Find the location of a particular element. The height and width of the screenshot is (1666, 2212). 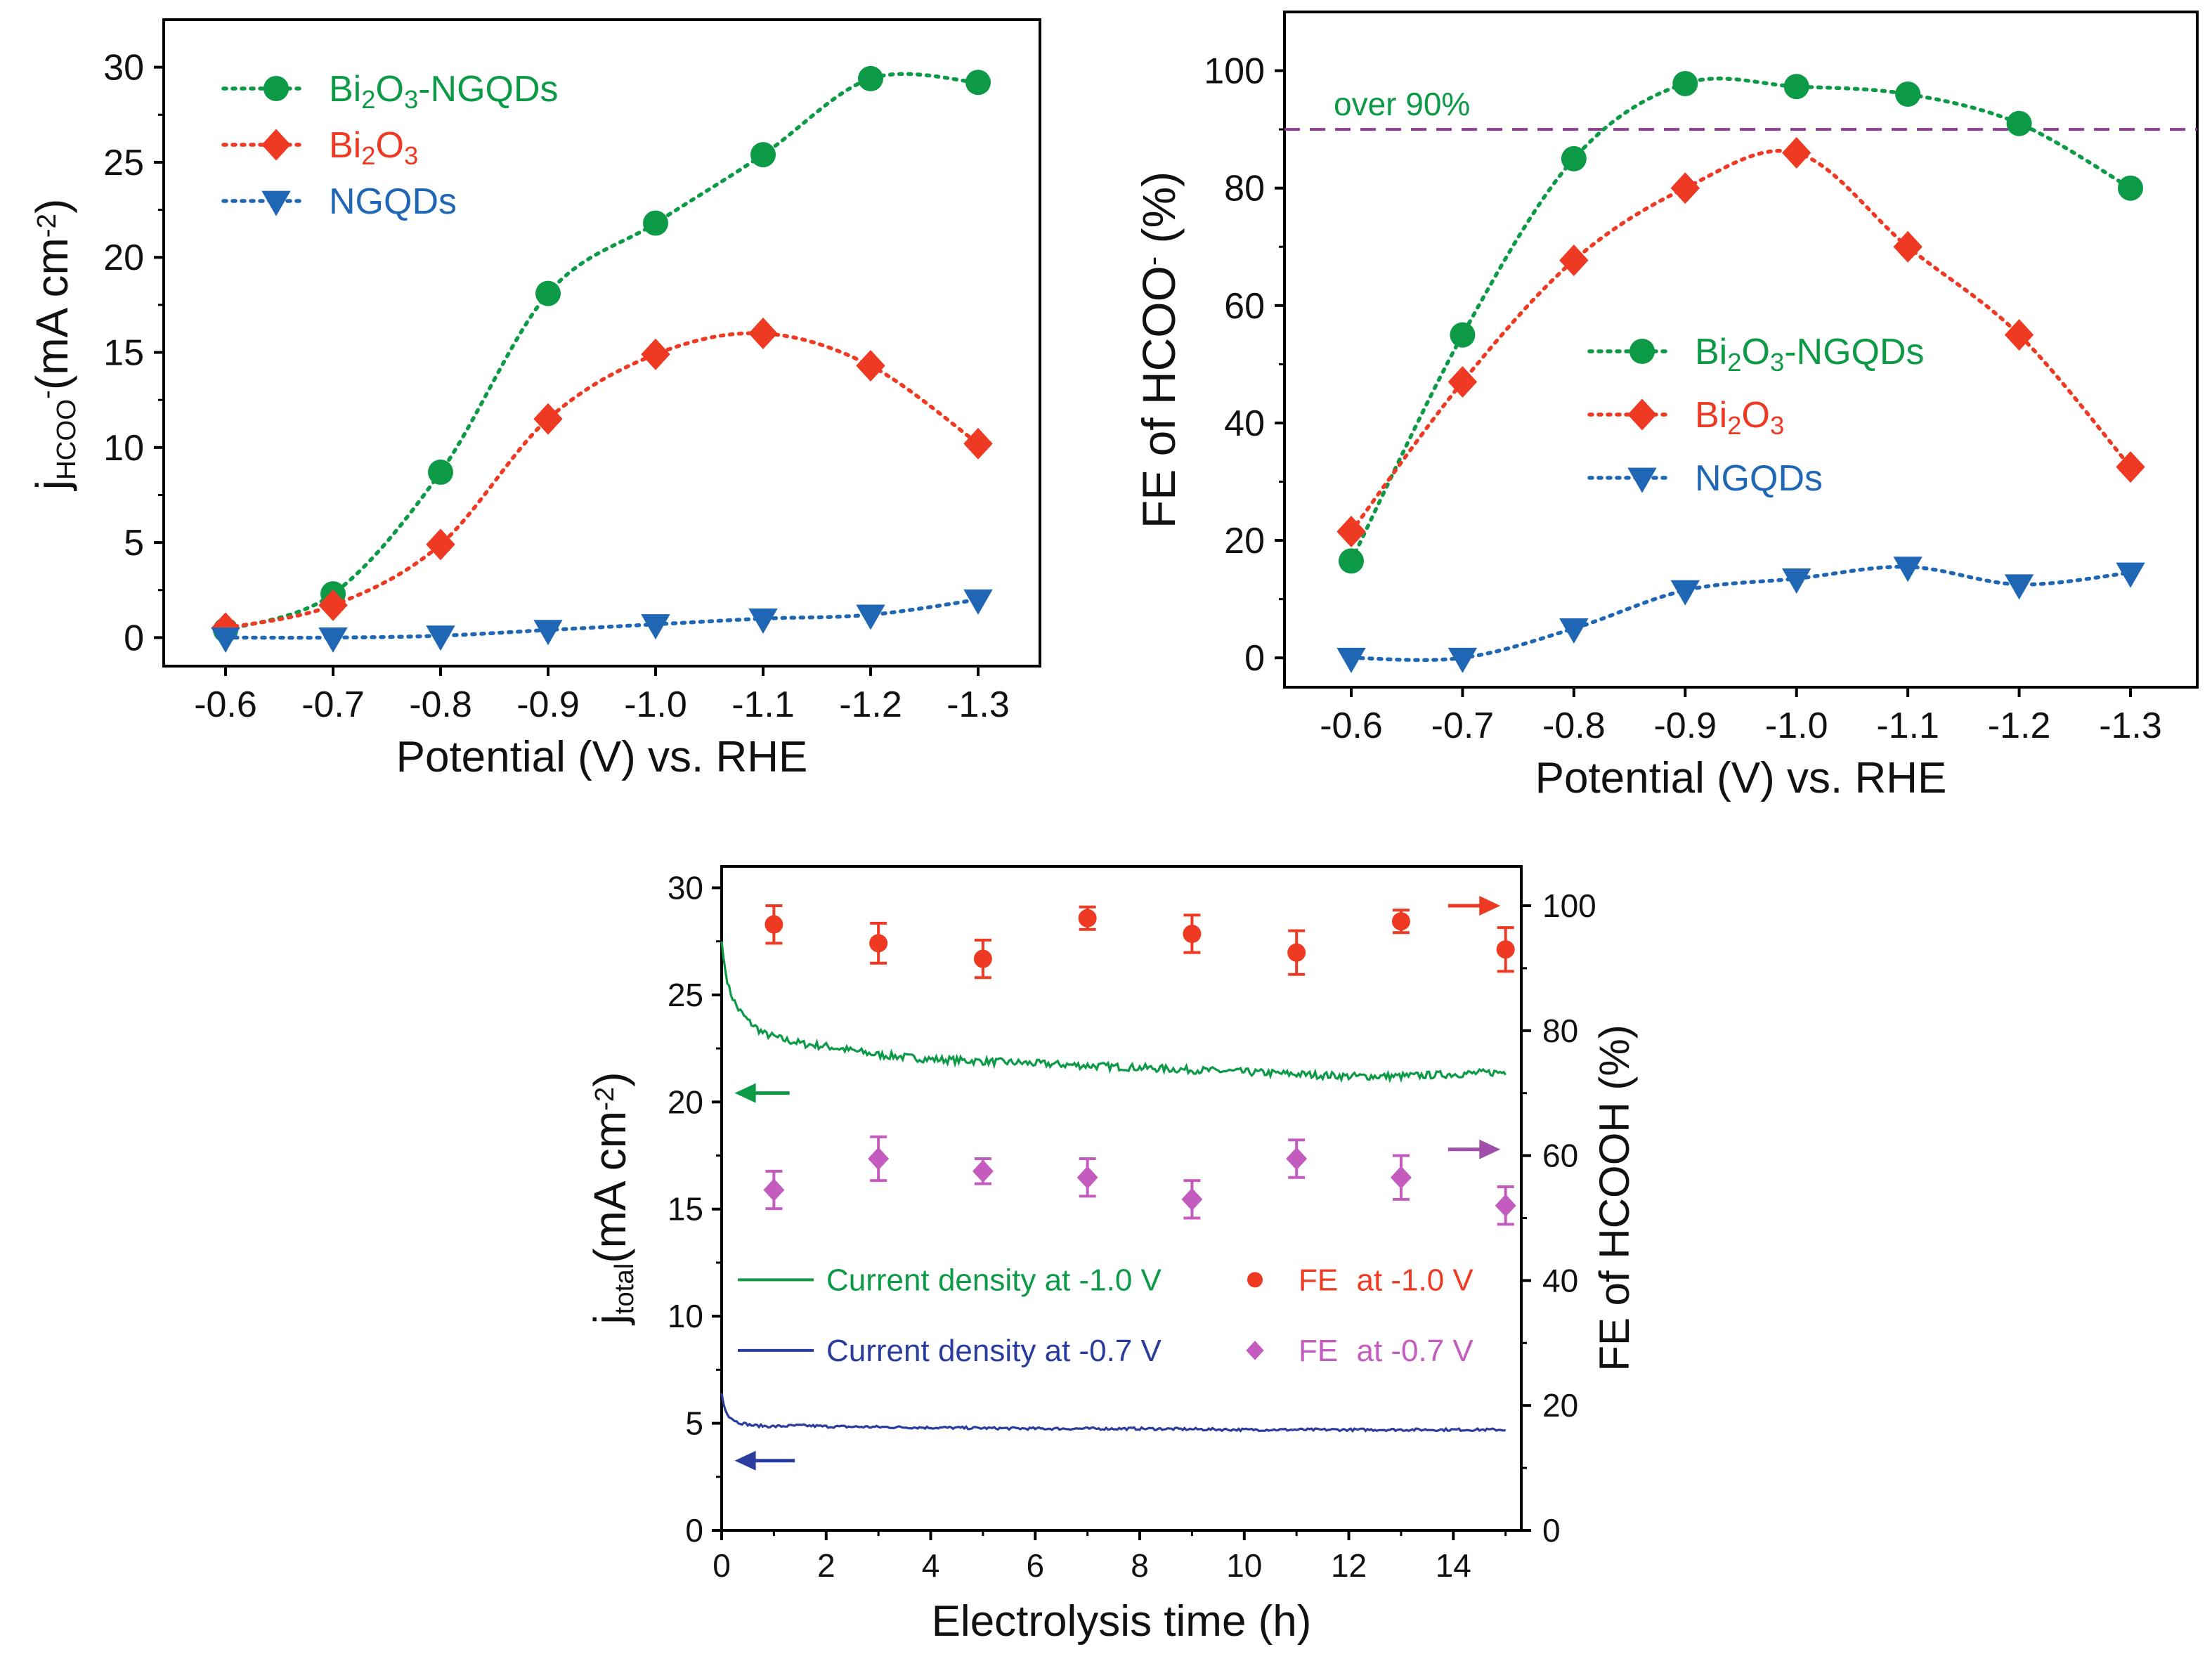

plot-frame is located at coordinates (1121, 1198).